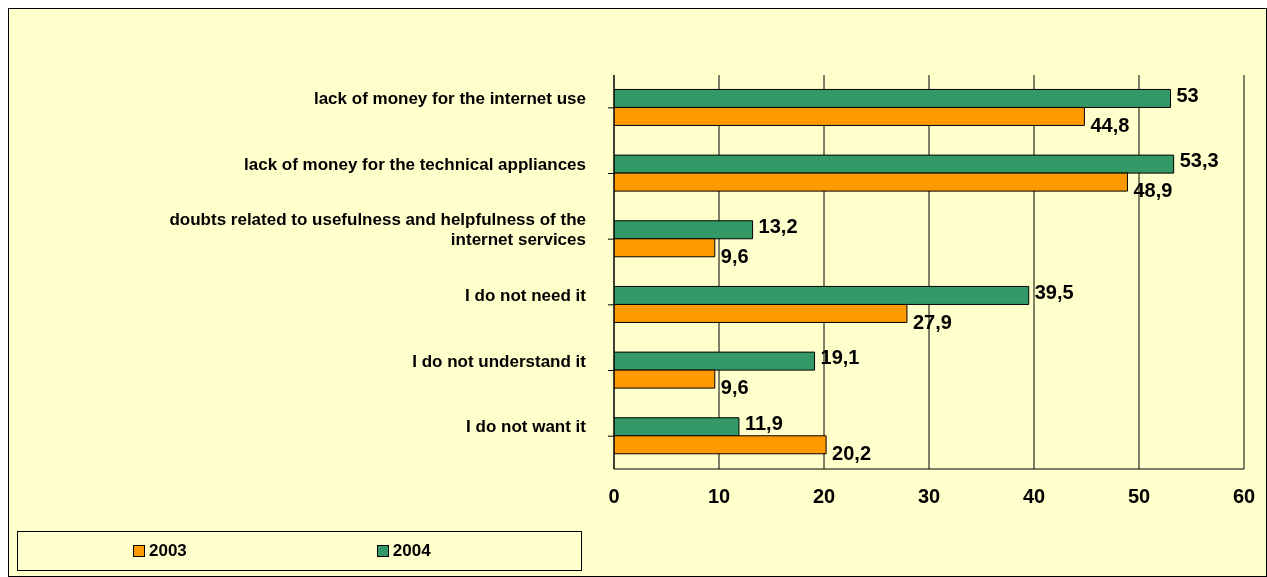  Describe the element at coordinates (929, 496) in the screenshot. I see `x-tick-label: 30` at that location.